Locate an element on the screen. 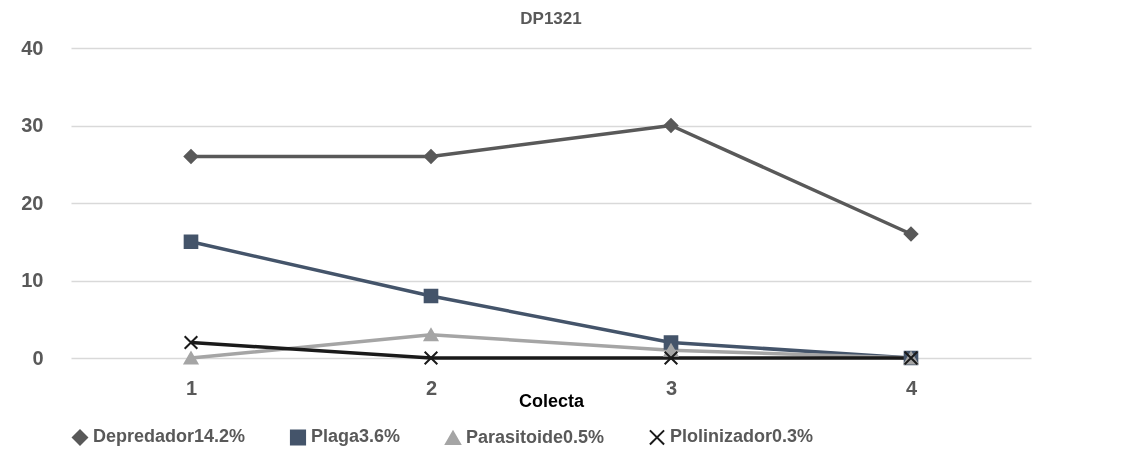  legend-label: Plolinizador0.3% is located at coordinates (742, 436).